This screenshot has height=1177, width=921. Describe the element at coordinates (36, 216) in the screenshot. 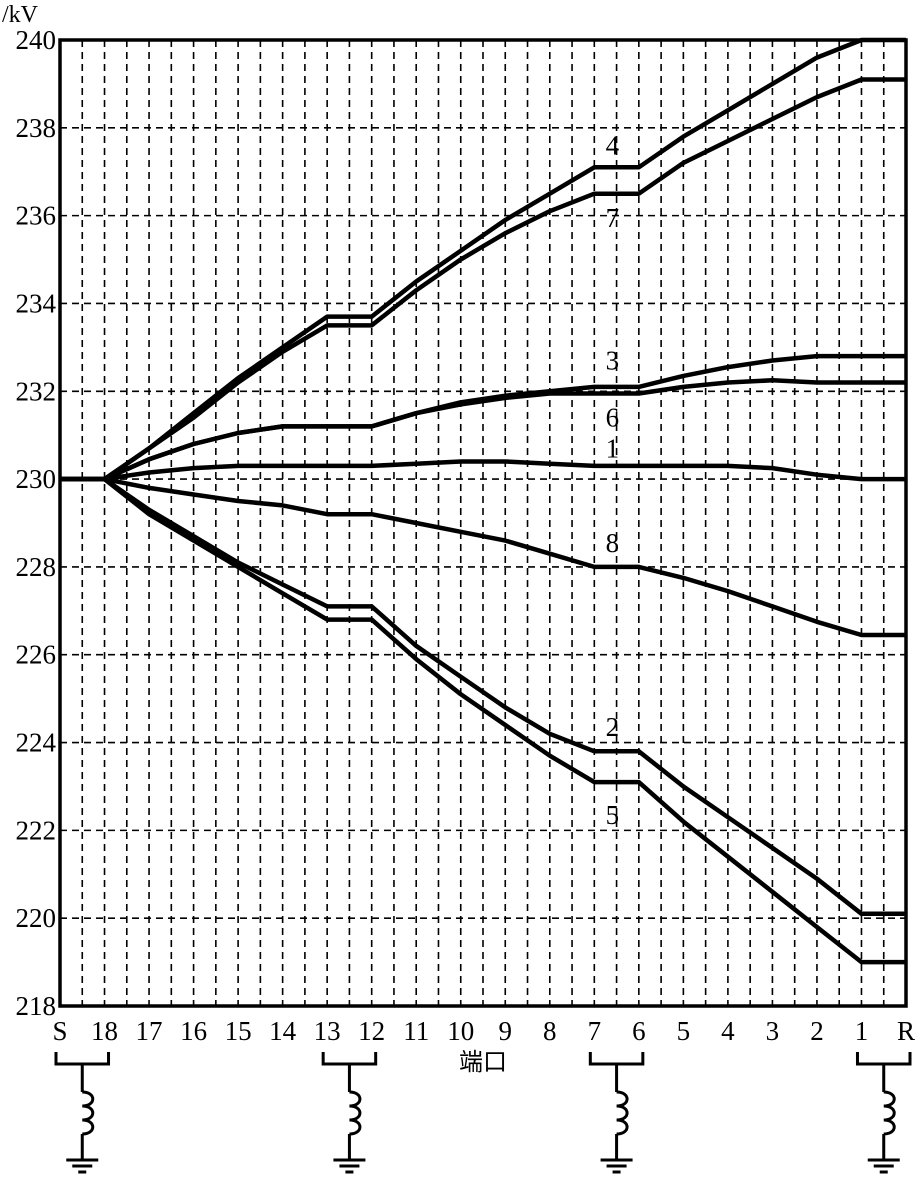

I see `y-tick-label: 236` at that location.